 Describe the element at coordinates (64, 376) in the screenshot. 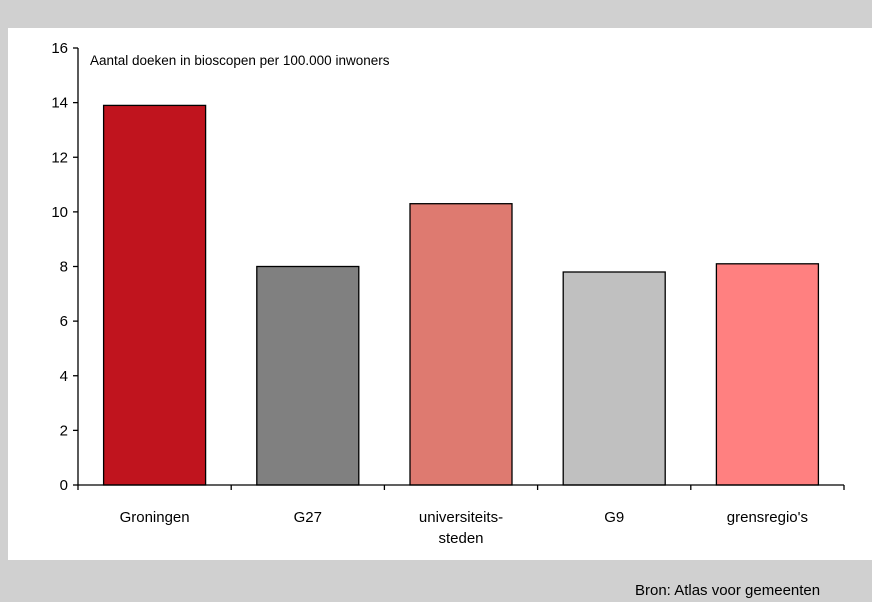

I see `y-tick-label: 4` at that location.